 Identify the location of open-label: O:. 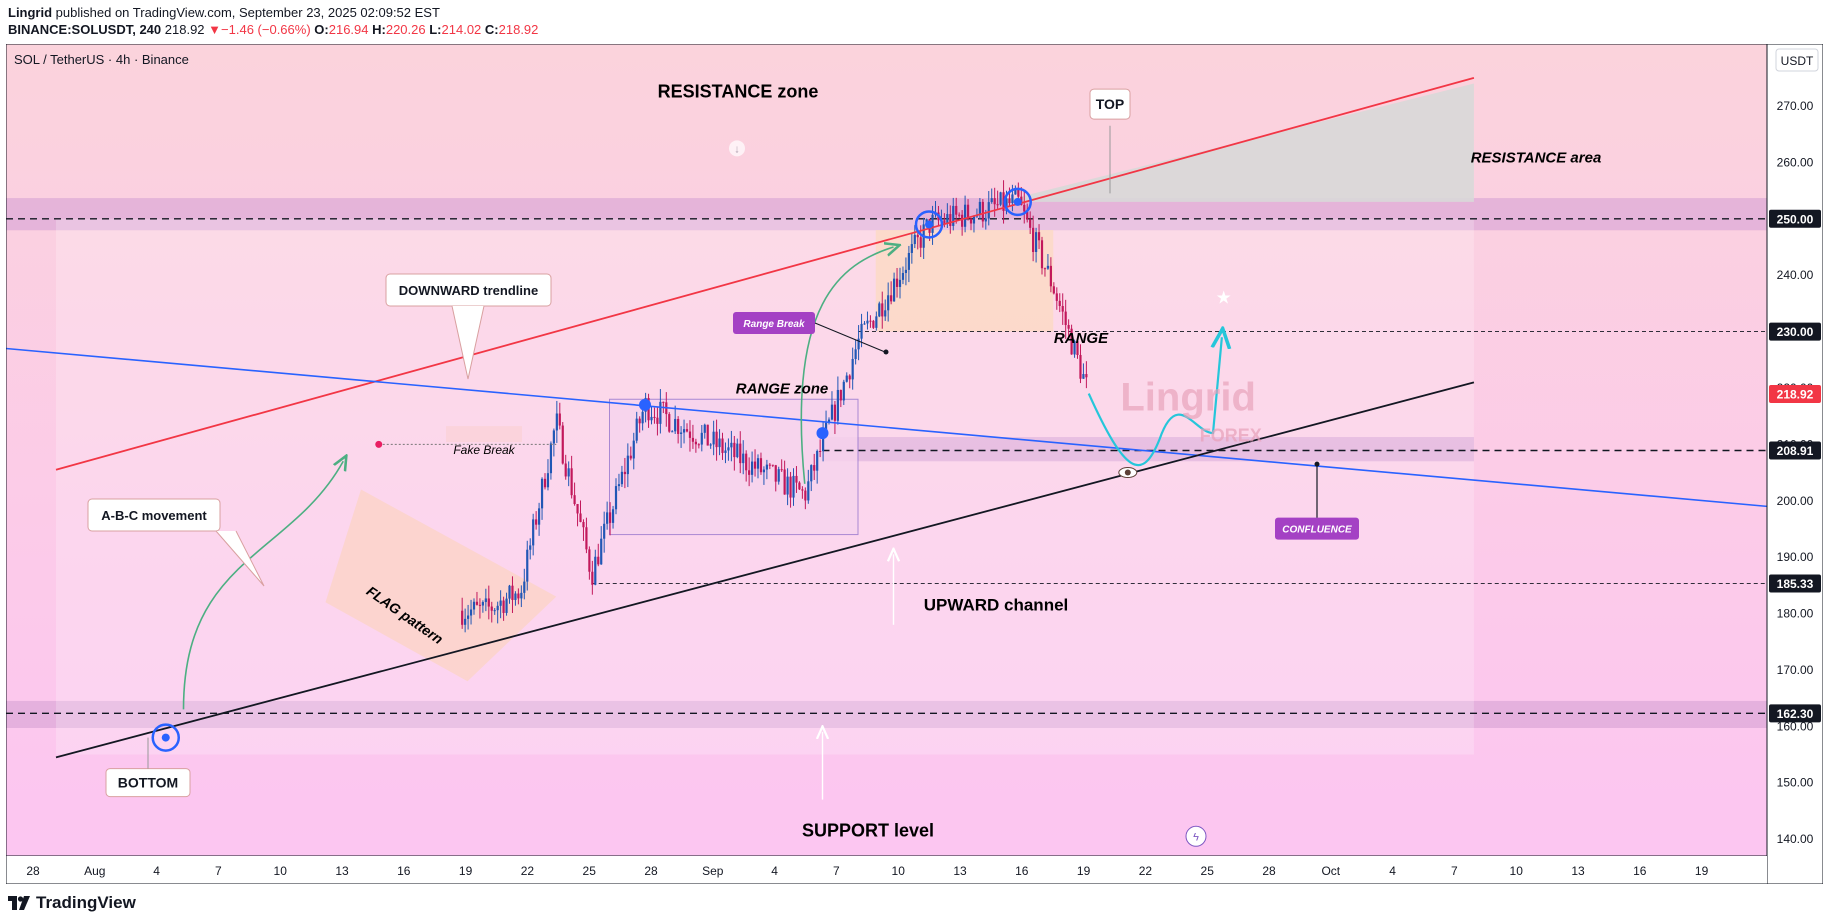
(321, 29).